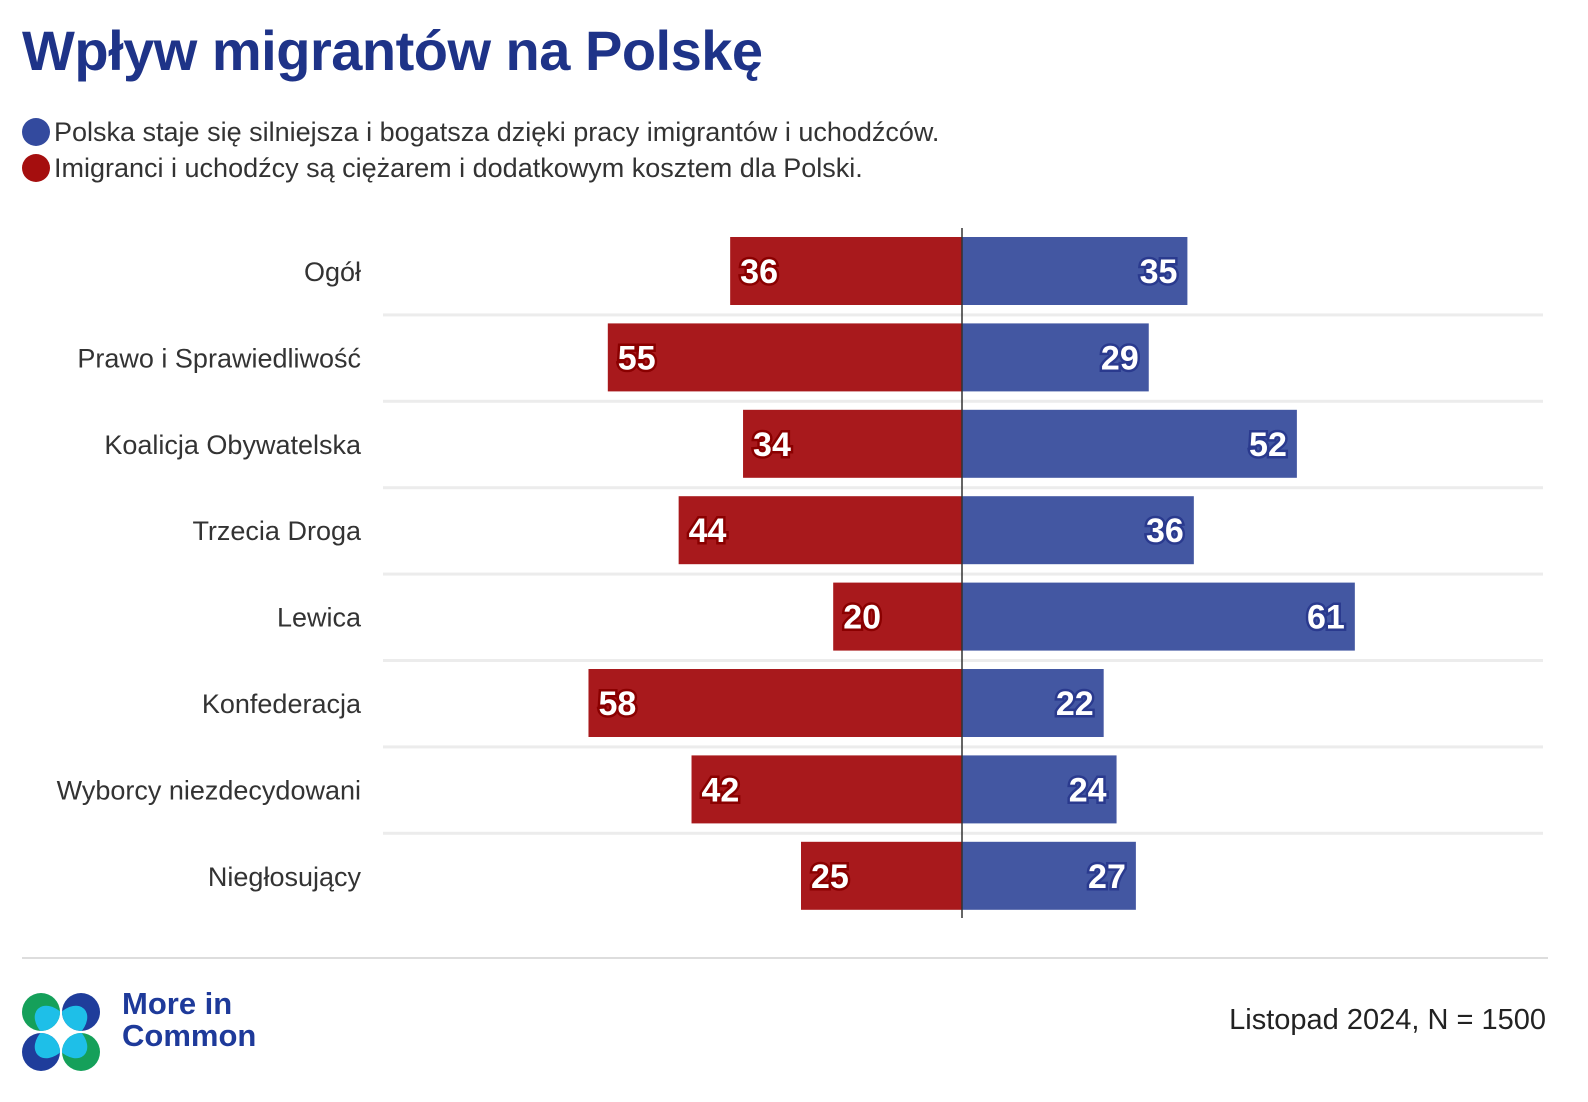  What do you see at coordinates (1268, 445) in the screenshot?
I see `value-label-positive: 52` at bounding box center [1268, 445].